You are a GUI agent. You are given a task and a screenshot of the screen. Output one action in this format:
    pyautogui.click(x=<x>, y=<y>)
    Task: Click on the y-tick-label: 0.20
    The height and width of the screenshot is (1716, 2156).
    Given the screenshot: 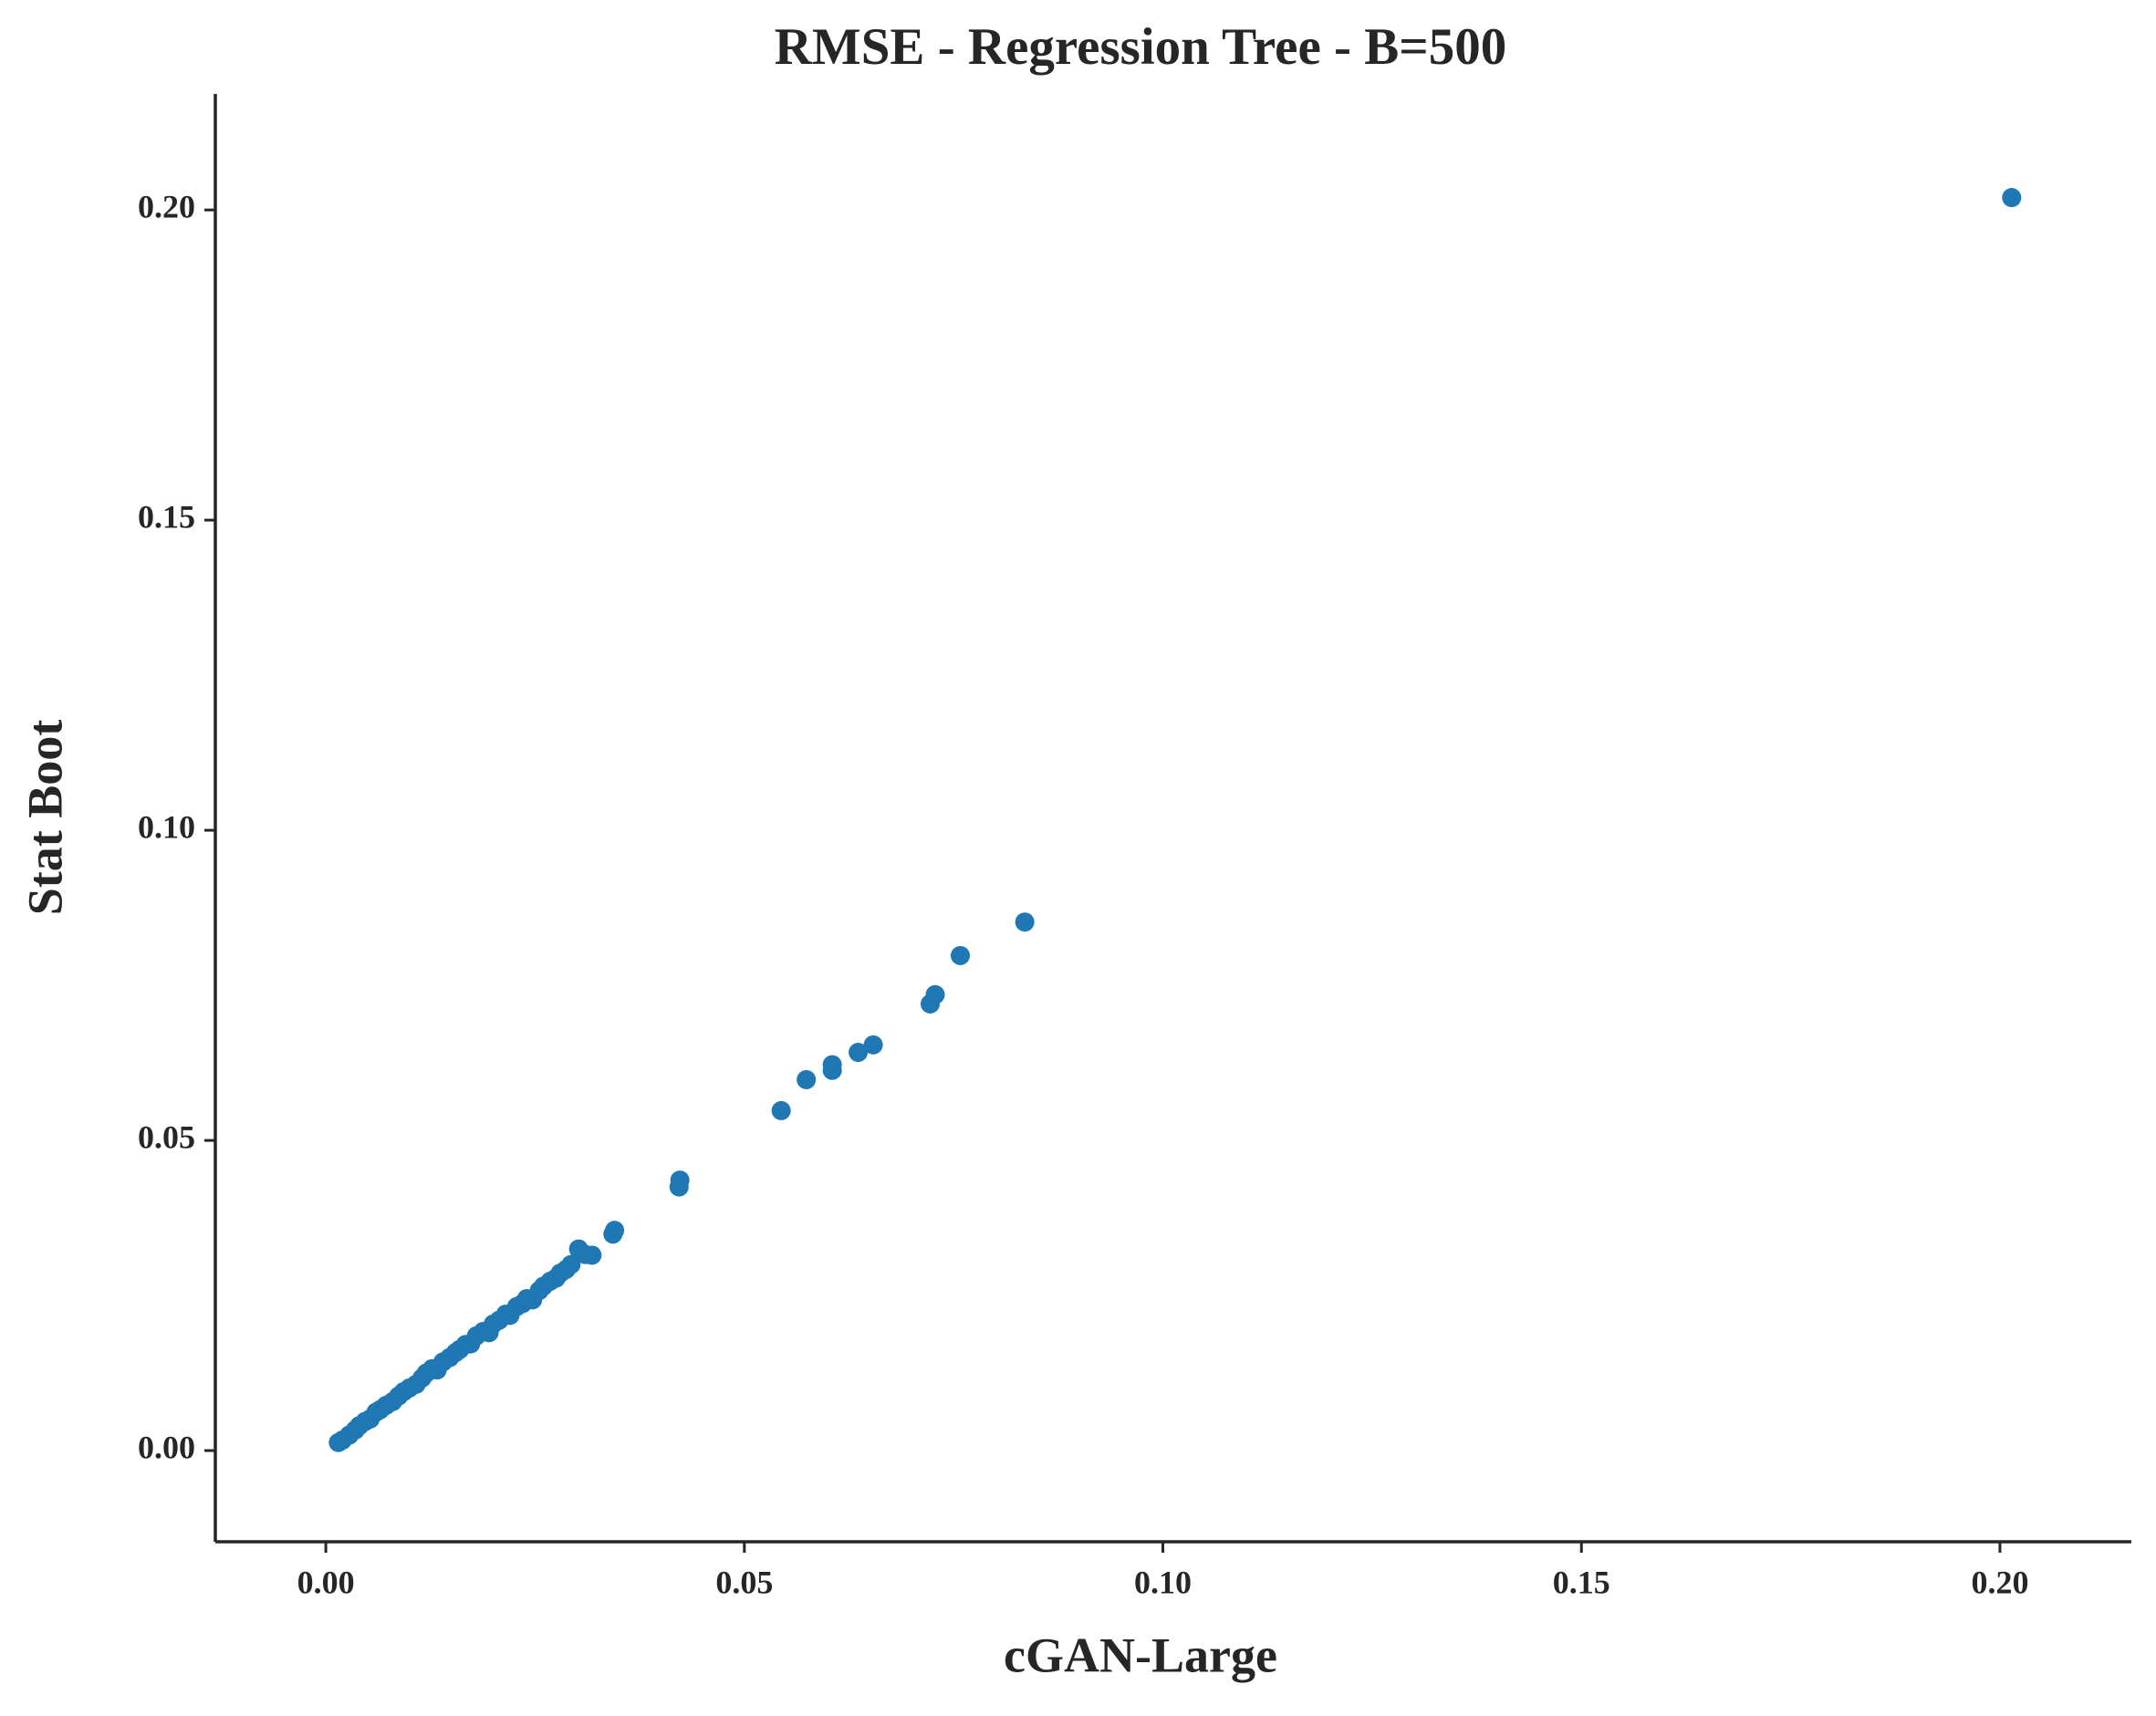 What is the action you would take?
    pyautogui.click(x=167, y=206)
    